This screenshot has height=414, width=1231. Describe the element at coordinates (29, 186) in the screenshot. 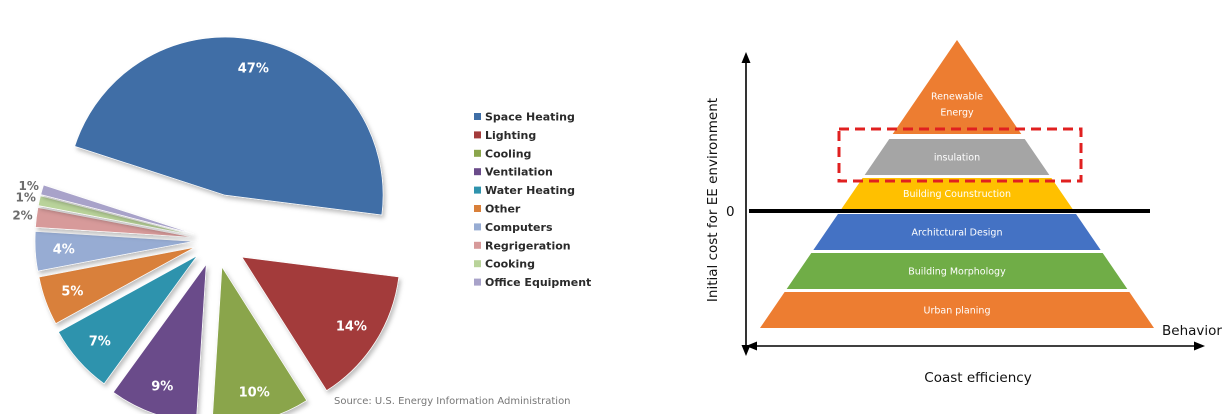

I see `pie-label-office-equipment: 1%` at that location.